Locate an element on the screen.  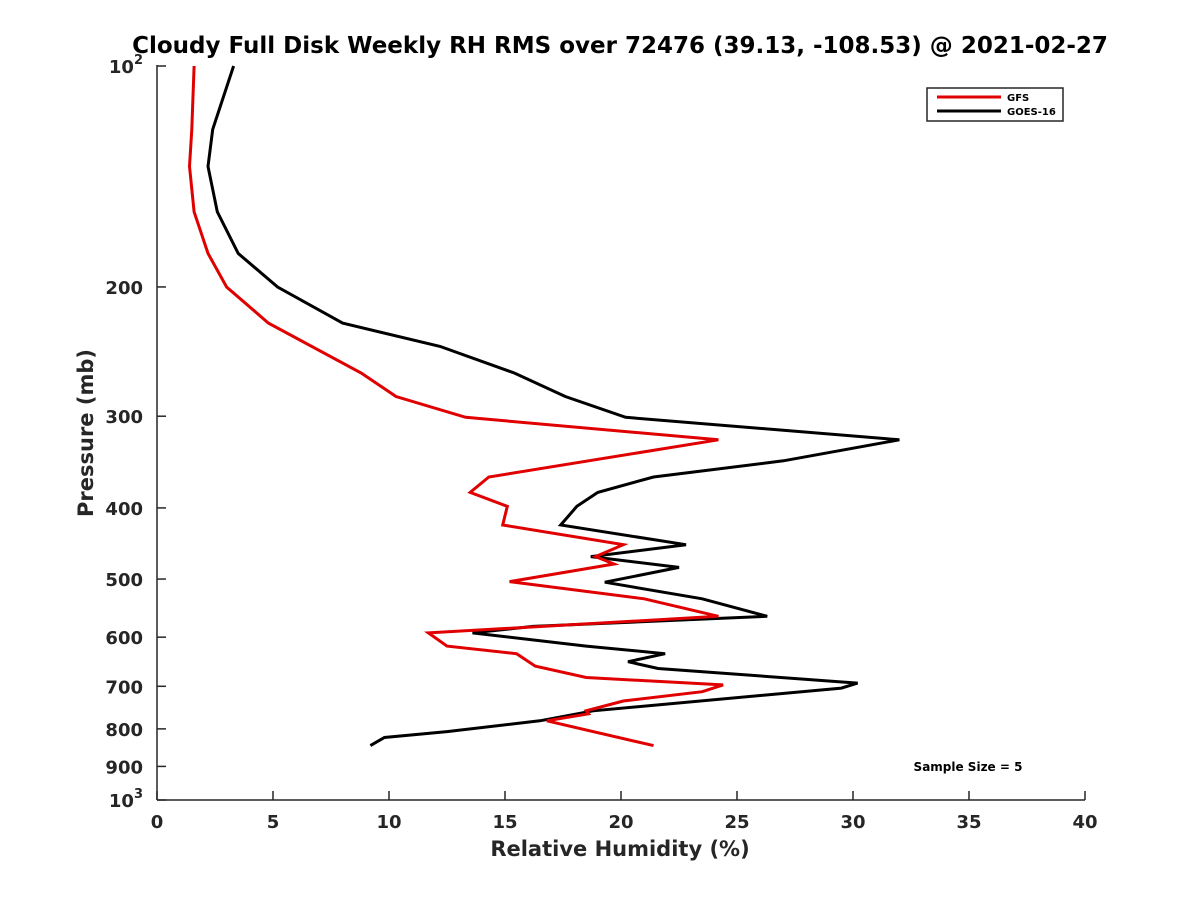
y-tick-label: 10² is located at coordinates (126, 65).